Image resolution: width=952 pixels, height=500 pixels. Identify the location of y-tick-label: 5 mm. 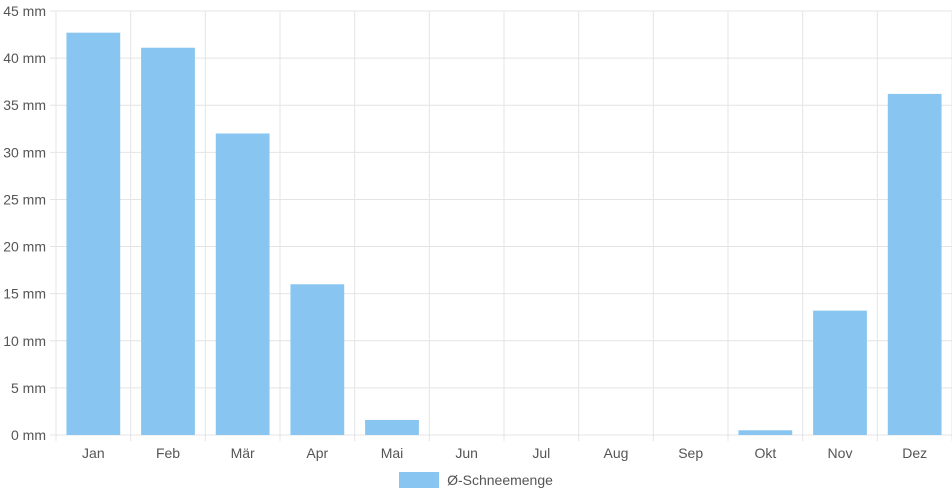
(28, 388).